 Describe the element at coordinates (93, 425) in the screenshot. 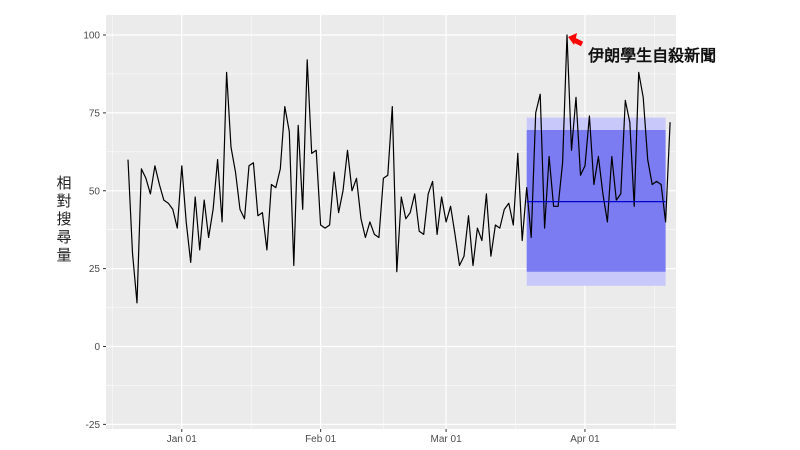

I see `y-tick-label: -25` at that location.